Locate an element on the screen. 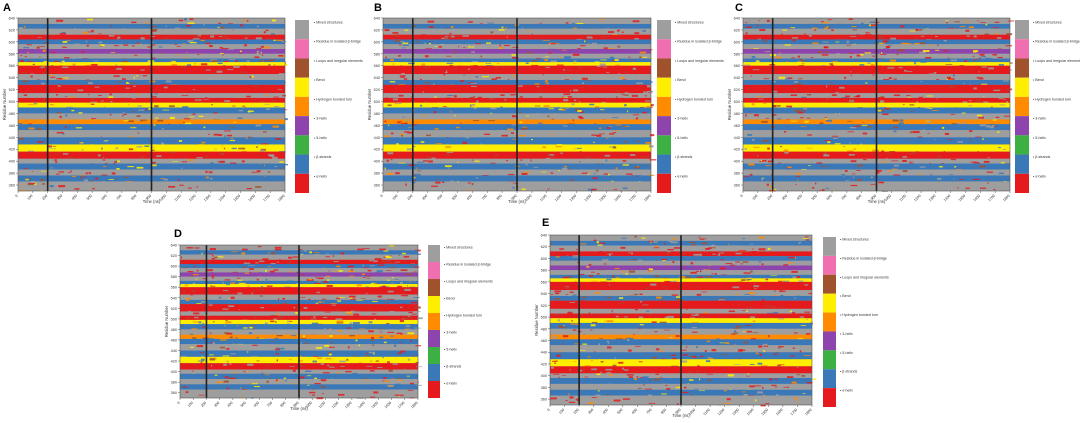 The height and width of the screenshot is (423, 1080). x-axis-label: Time (ns) is located at coordinates (681, 415).